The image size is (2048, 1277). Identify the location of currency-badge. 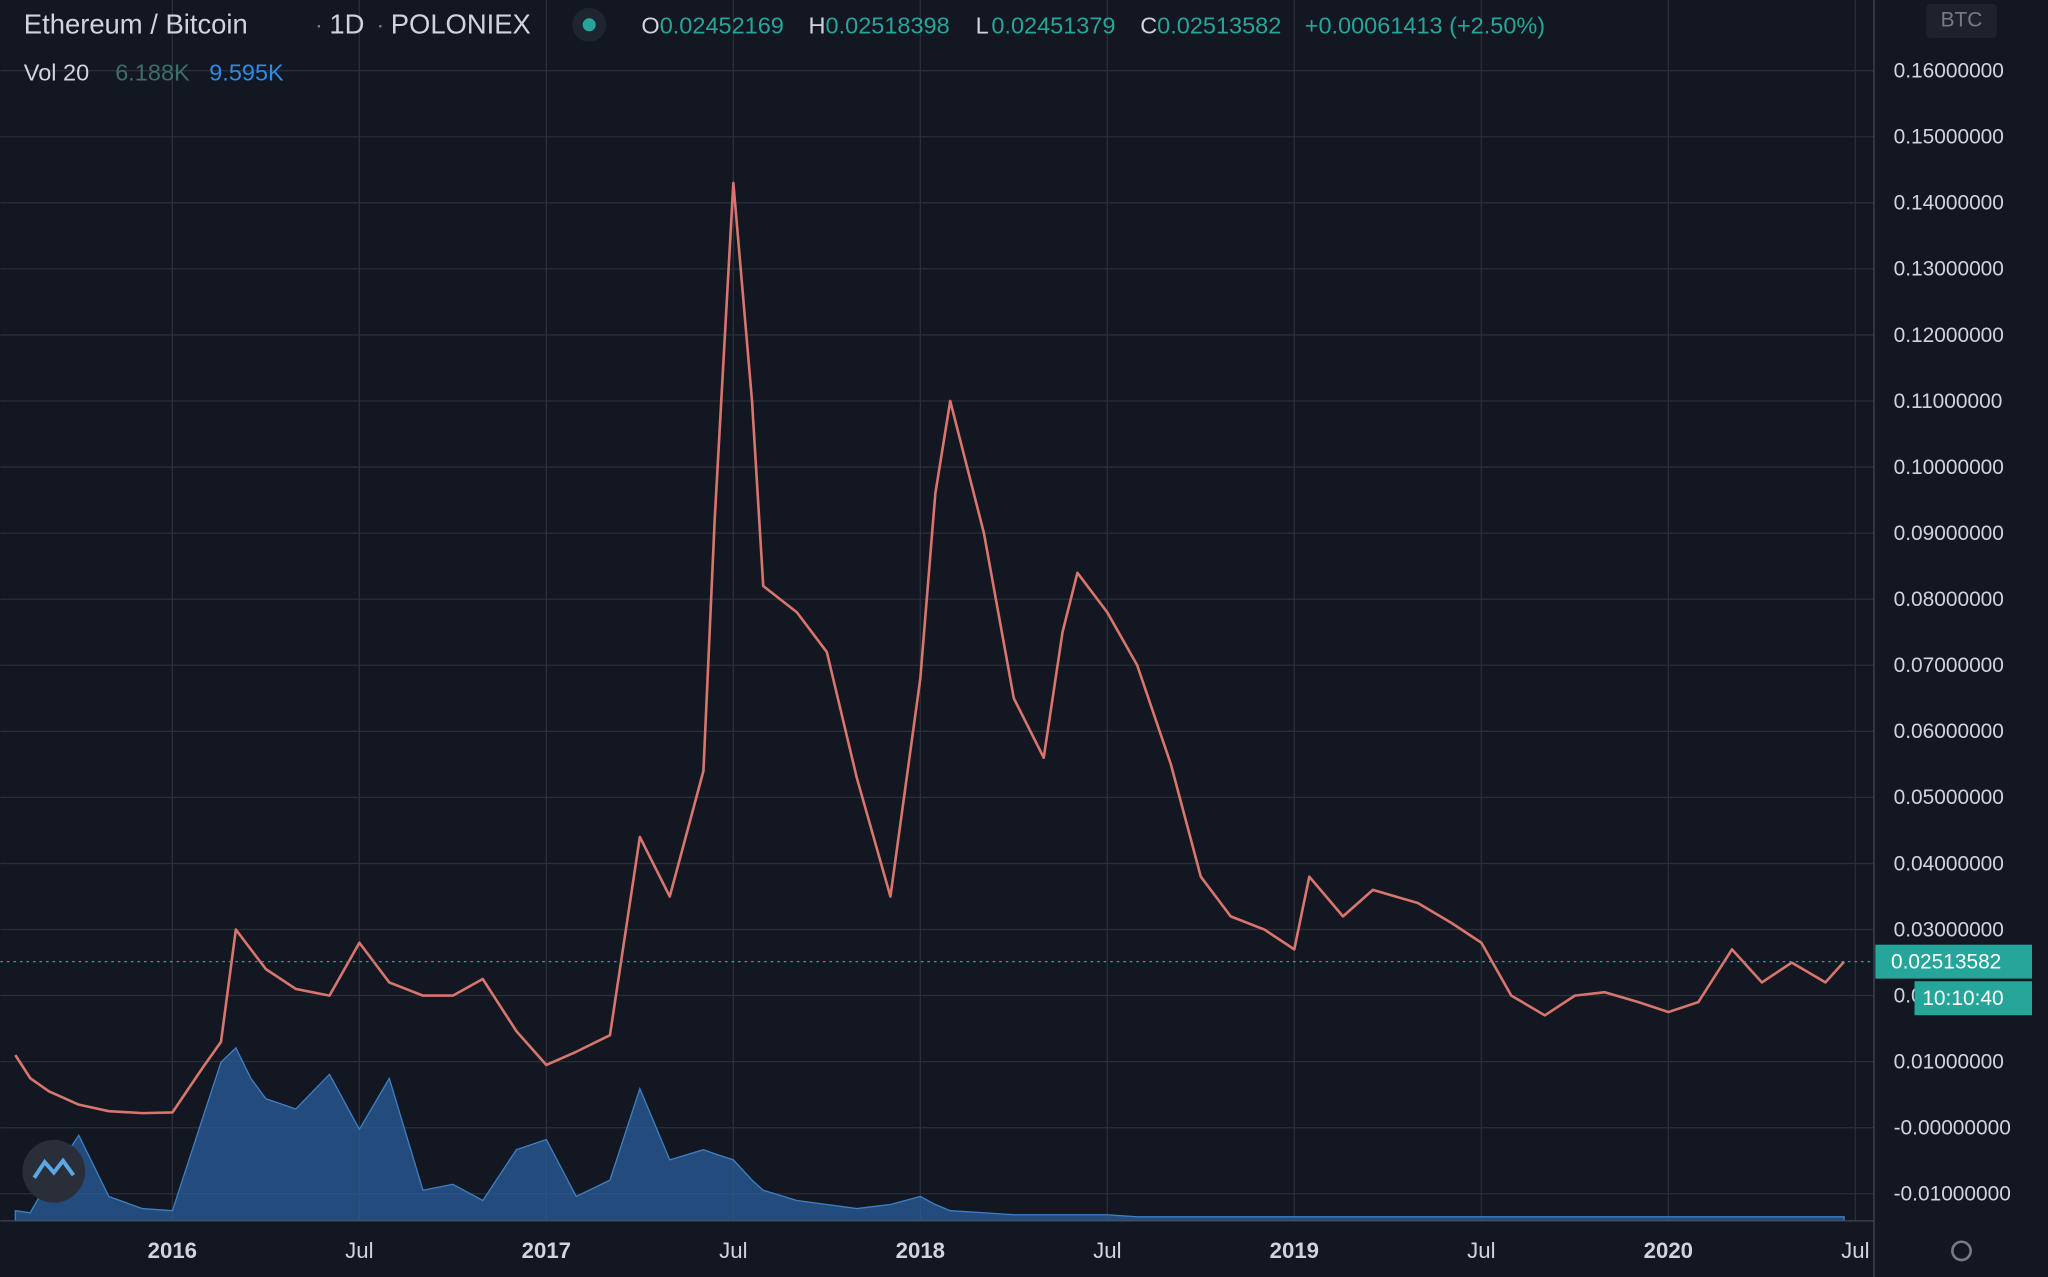
(1961, 20).